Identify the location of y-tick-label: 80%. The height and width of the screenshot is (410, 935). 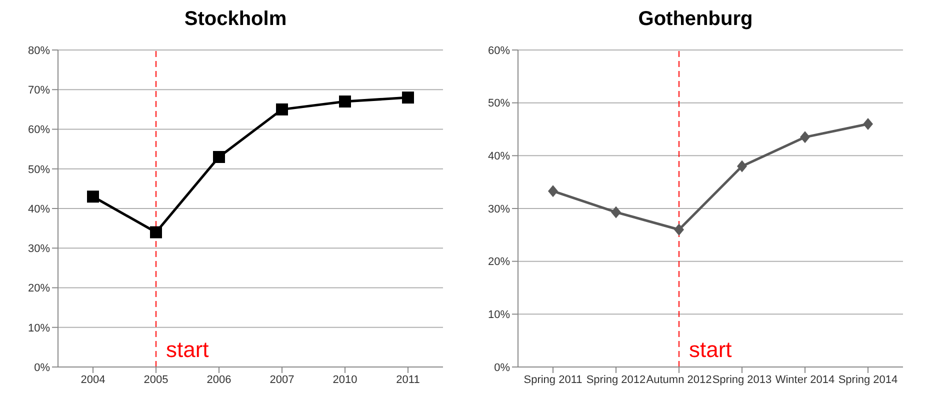
(39, 50).